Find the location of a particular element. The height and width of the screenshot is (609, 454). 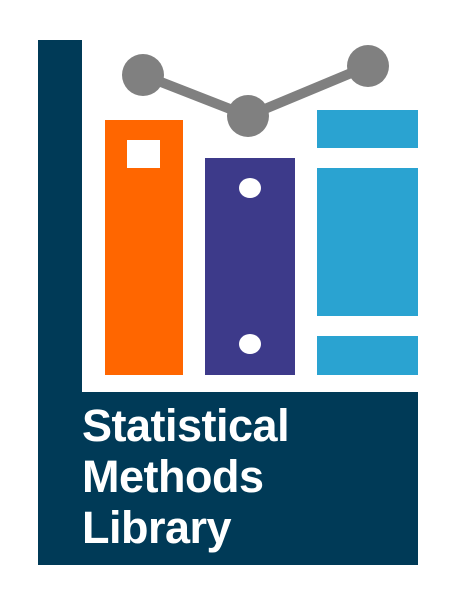

logo-wordmark: Statistical Methods Library is located at coordinates (186, 476).